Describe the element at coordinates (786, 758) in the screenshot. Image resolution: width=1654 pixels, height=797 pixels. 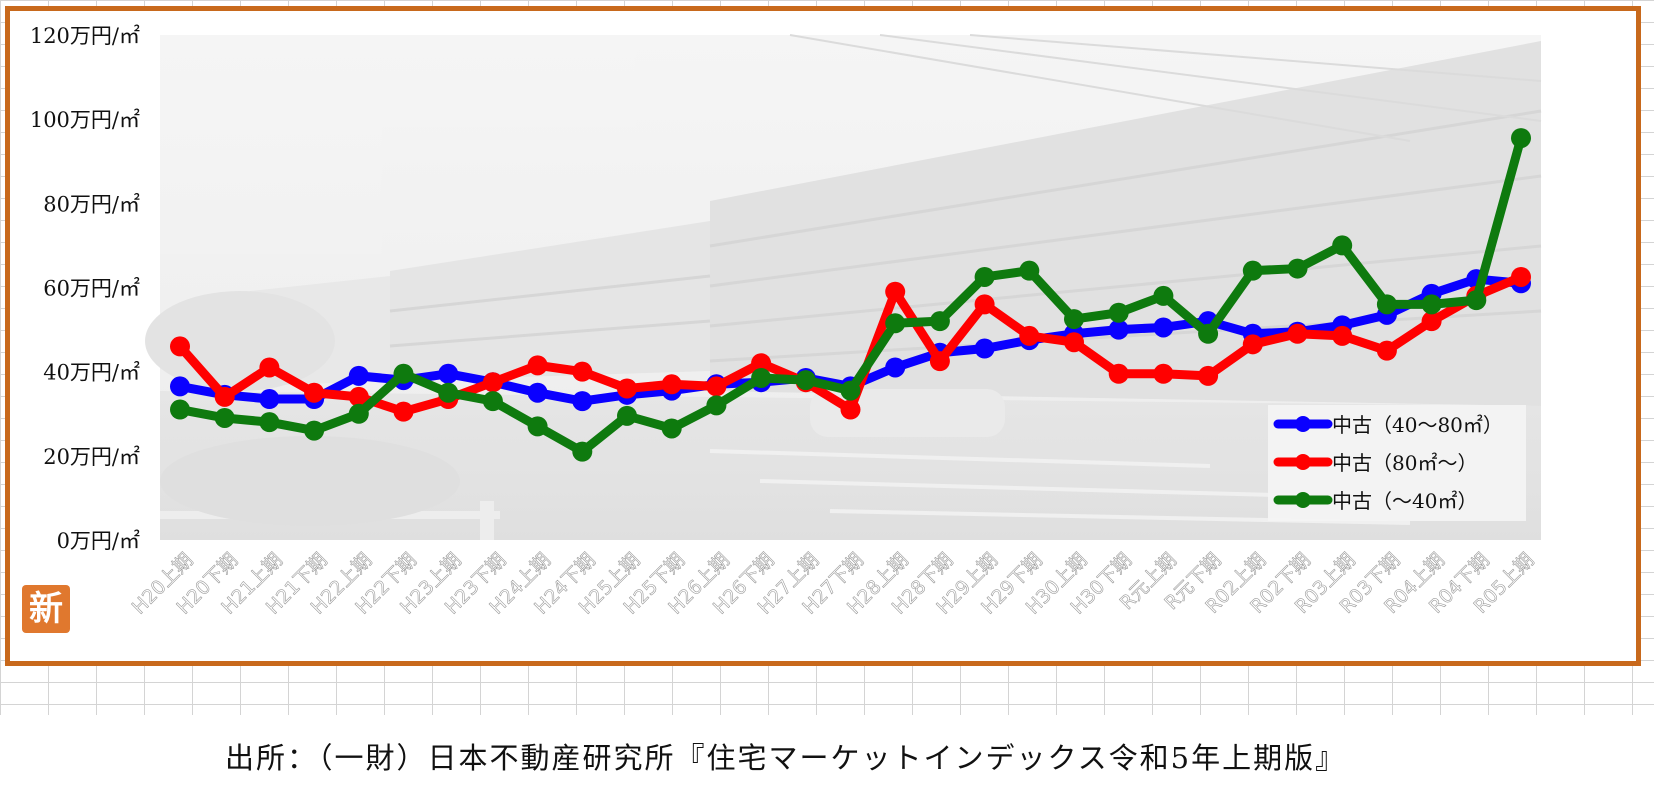
I see `source-caption: 出所：（一財）日本不動産研究所『住宅マーケットインデックス令和5年上期版』` at that location.